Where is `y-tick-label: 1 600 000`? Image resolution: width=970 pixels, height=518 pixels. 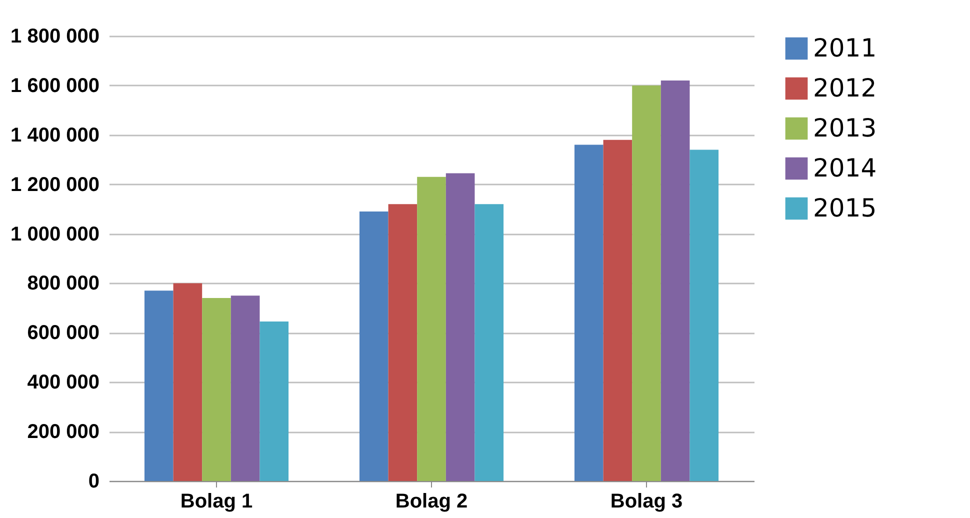
y-tick-label: 1 600 000 is located at coordinates (55, 85).